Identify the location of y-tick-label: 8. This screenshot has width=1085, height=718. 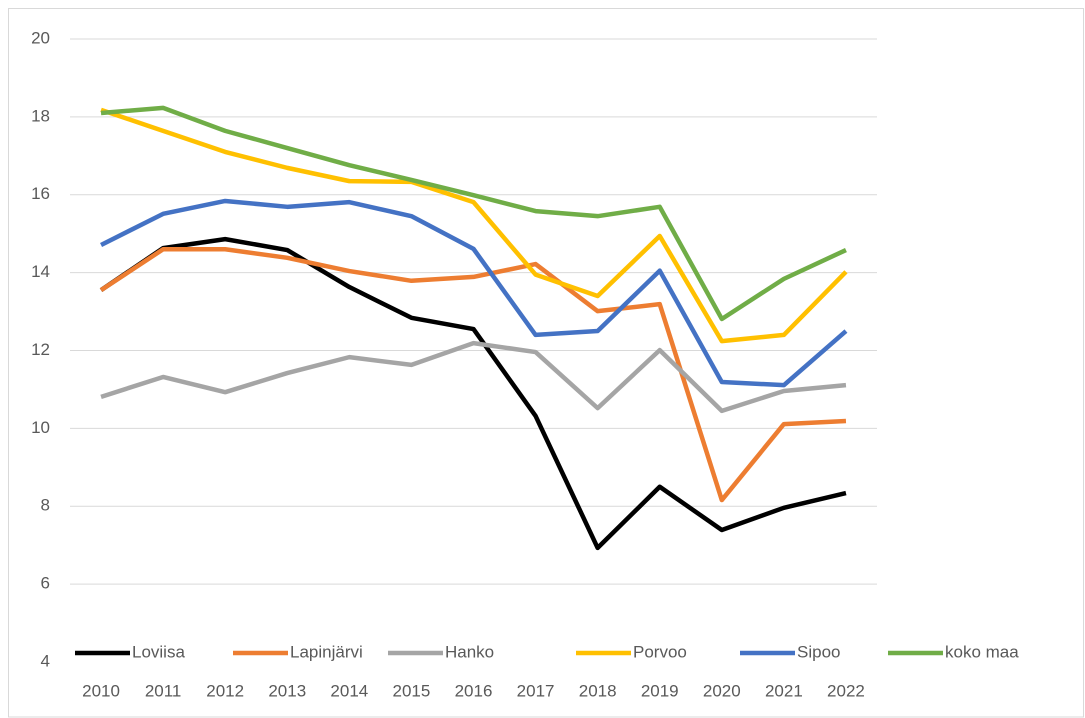
(45, 505).